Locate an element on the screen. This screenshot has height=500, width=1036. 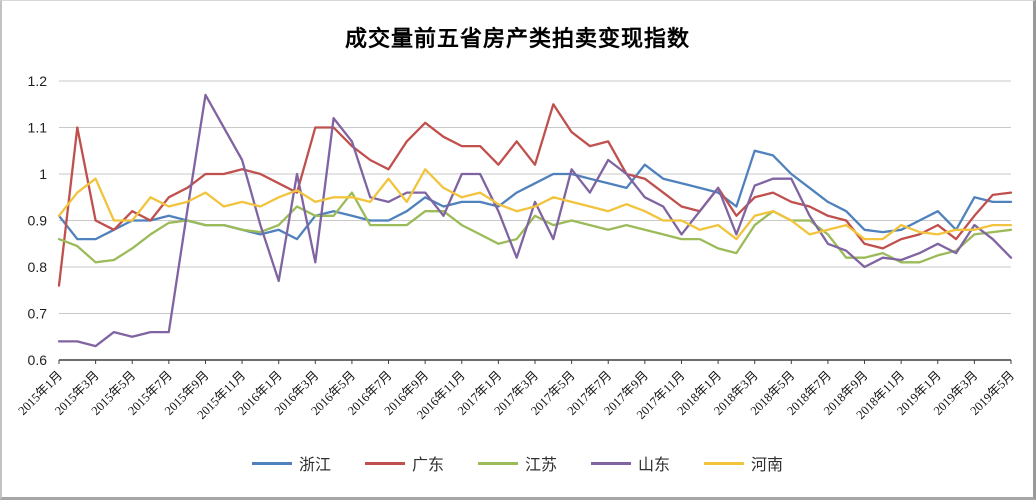
series-line-henan is located at coordinates (535, 204).